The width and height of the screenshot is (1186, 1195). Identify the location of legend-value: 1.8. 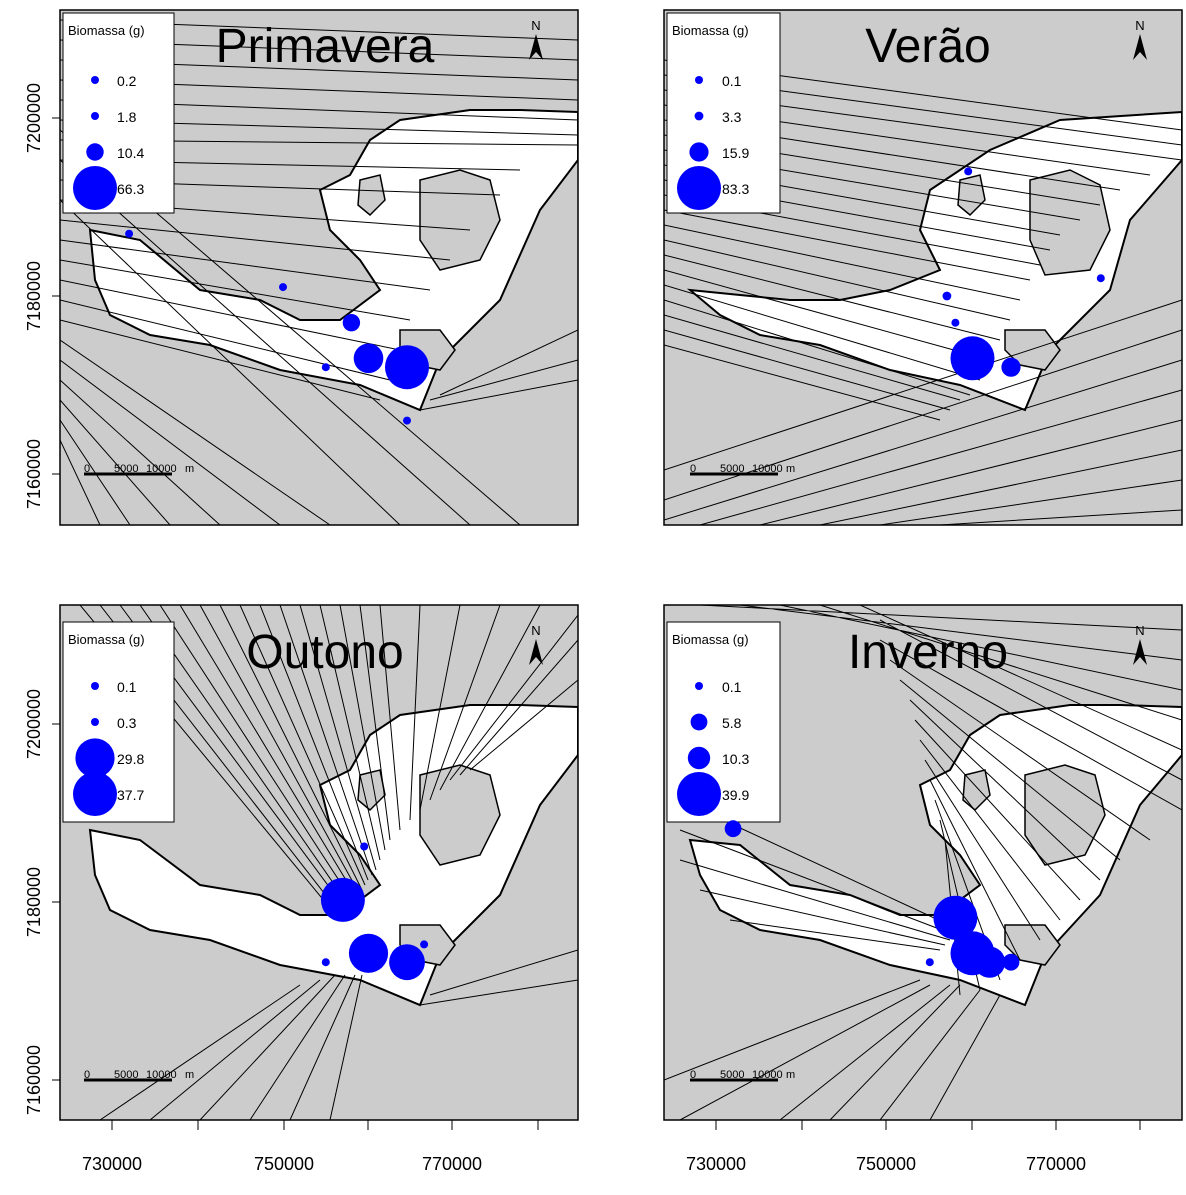
(127, 117).